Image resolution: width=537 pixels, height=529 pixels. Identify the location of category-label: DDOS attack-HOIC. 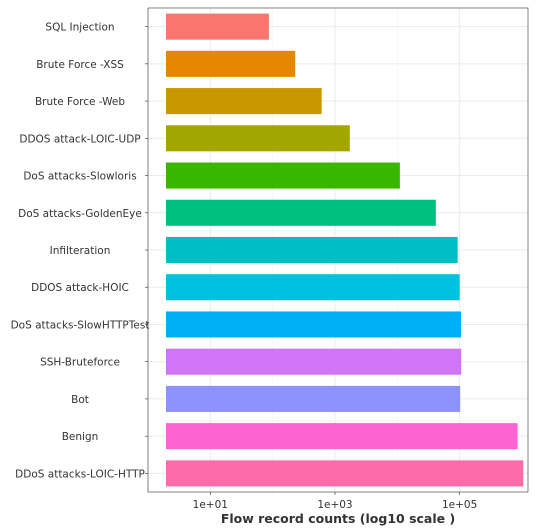
(80, 288).